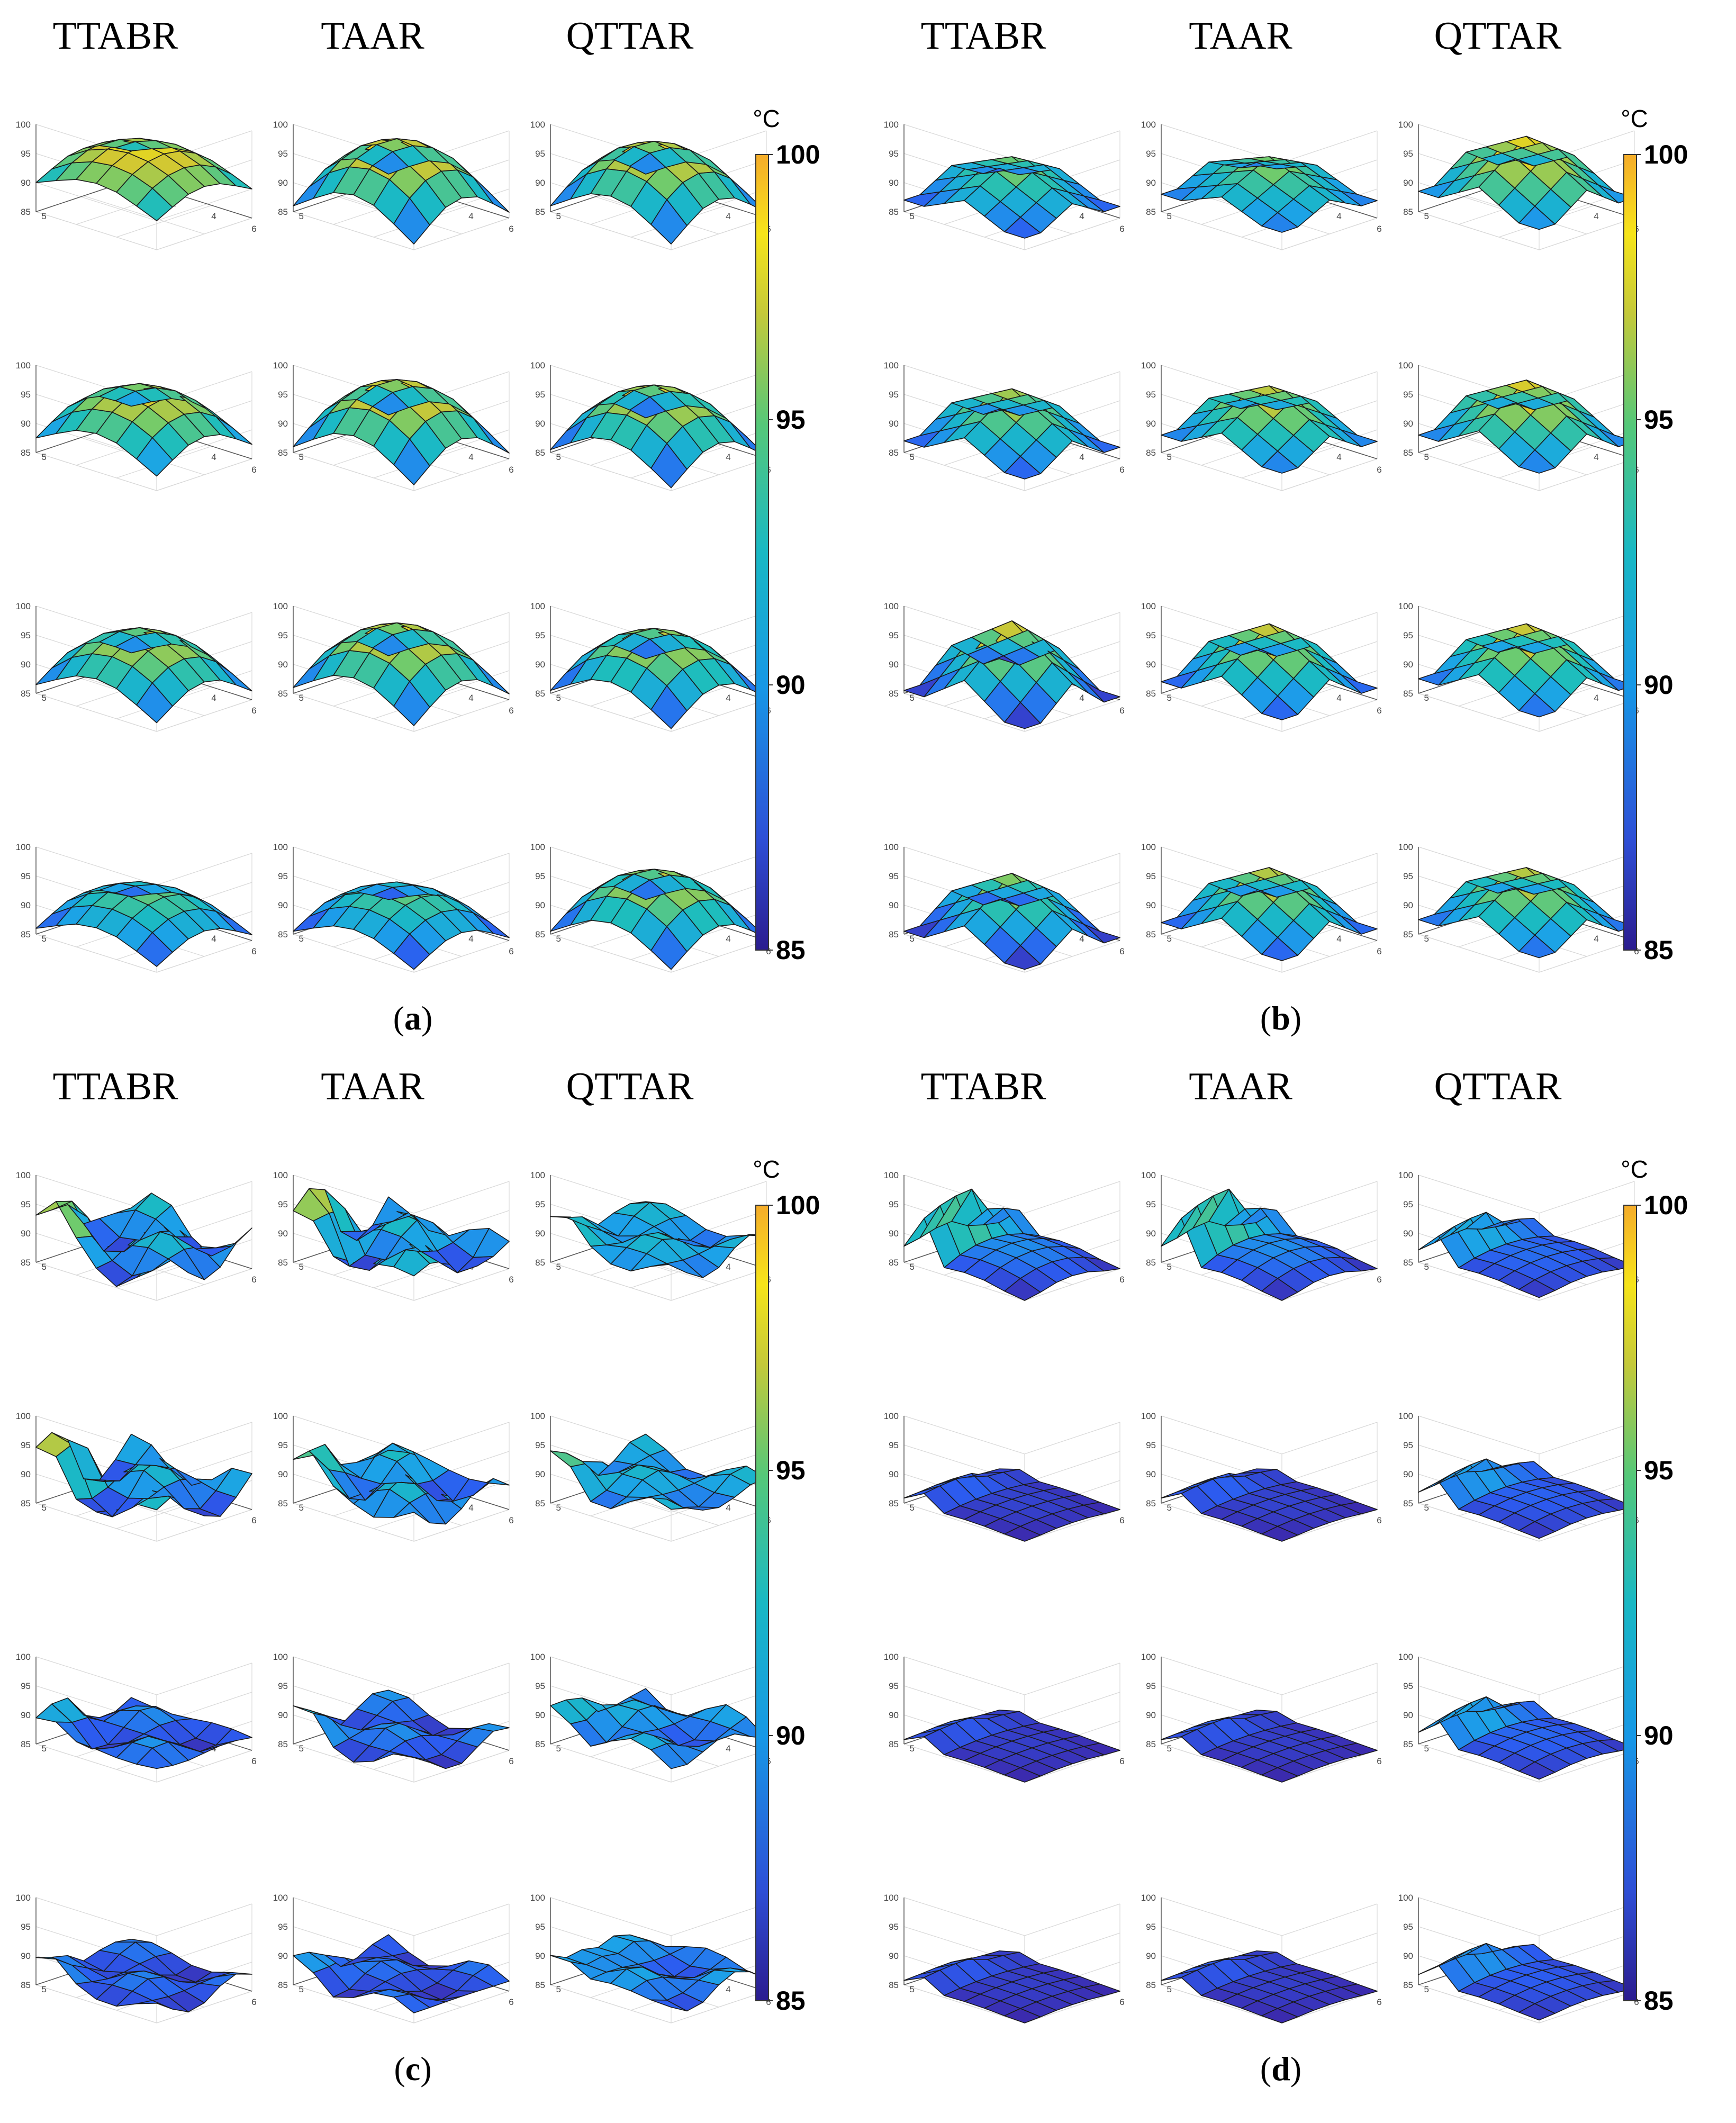 This screenshot has width=1736, height=2123. I want to click on colorbar-tick-label: 85, so click(1659, 2001).